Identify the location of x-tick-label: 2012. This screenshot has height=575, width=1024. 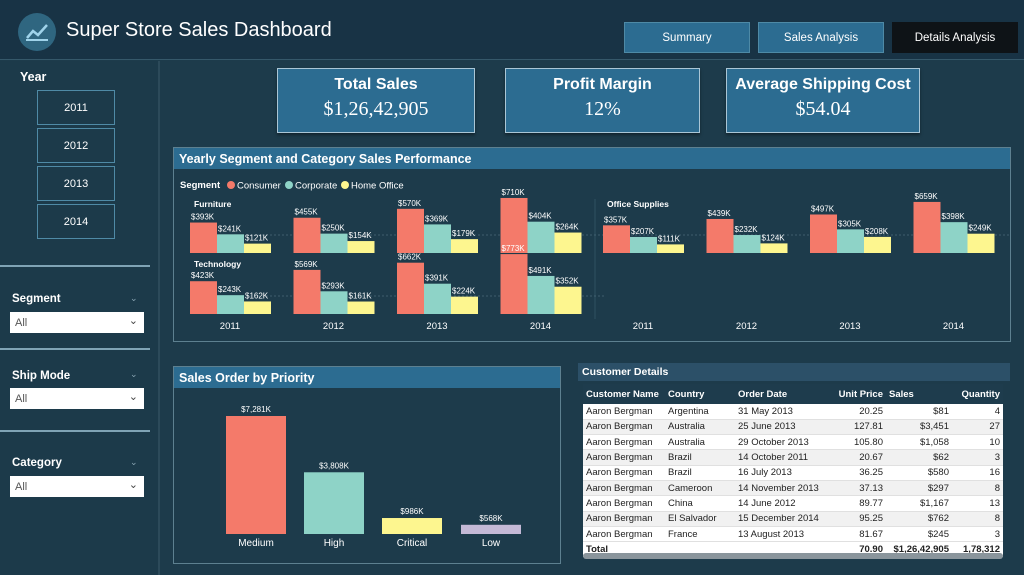
(746, 326).